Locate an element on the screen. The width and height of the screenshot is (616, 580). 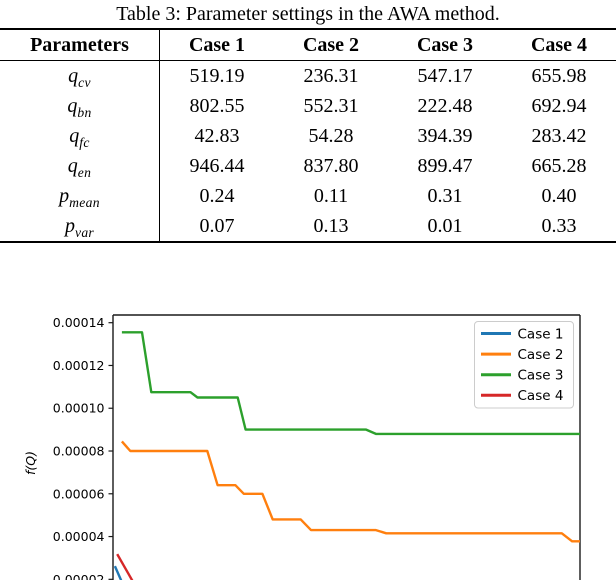
column-header-case2: Case 2 is located at coordinates (331, 45).